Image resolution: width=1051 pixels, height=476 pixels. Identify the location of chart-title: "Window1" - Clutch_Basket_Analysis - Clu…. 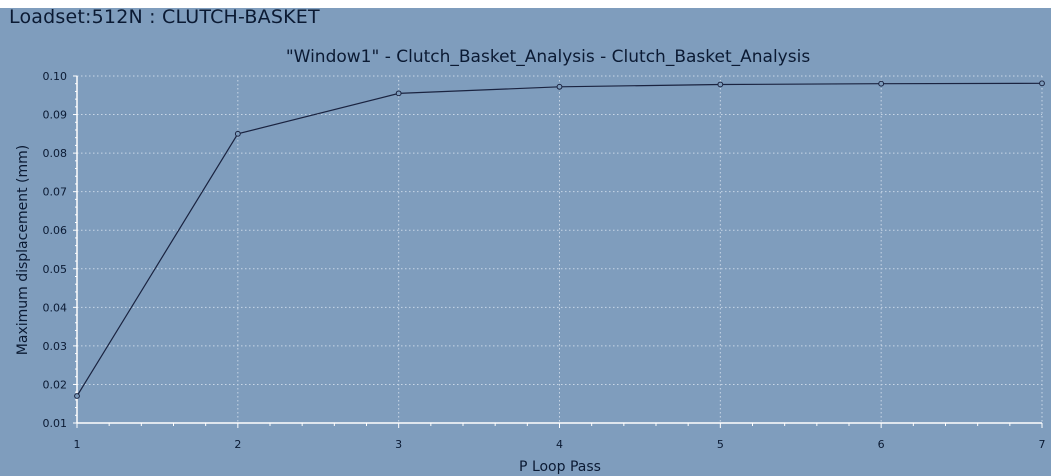
(548, 57).